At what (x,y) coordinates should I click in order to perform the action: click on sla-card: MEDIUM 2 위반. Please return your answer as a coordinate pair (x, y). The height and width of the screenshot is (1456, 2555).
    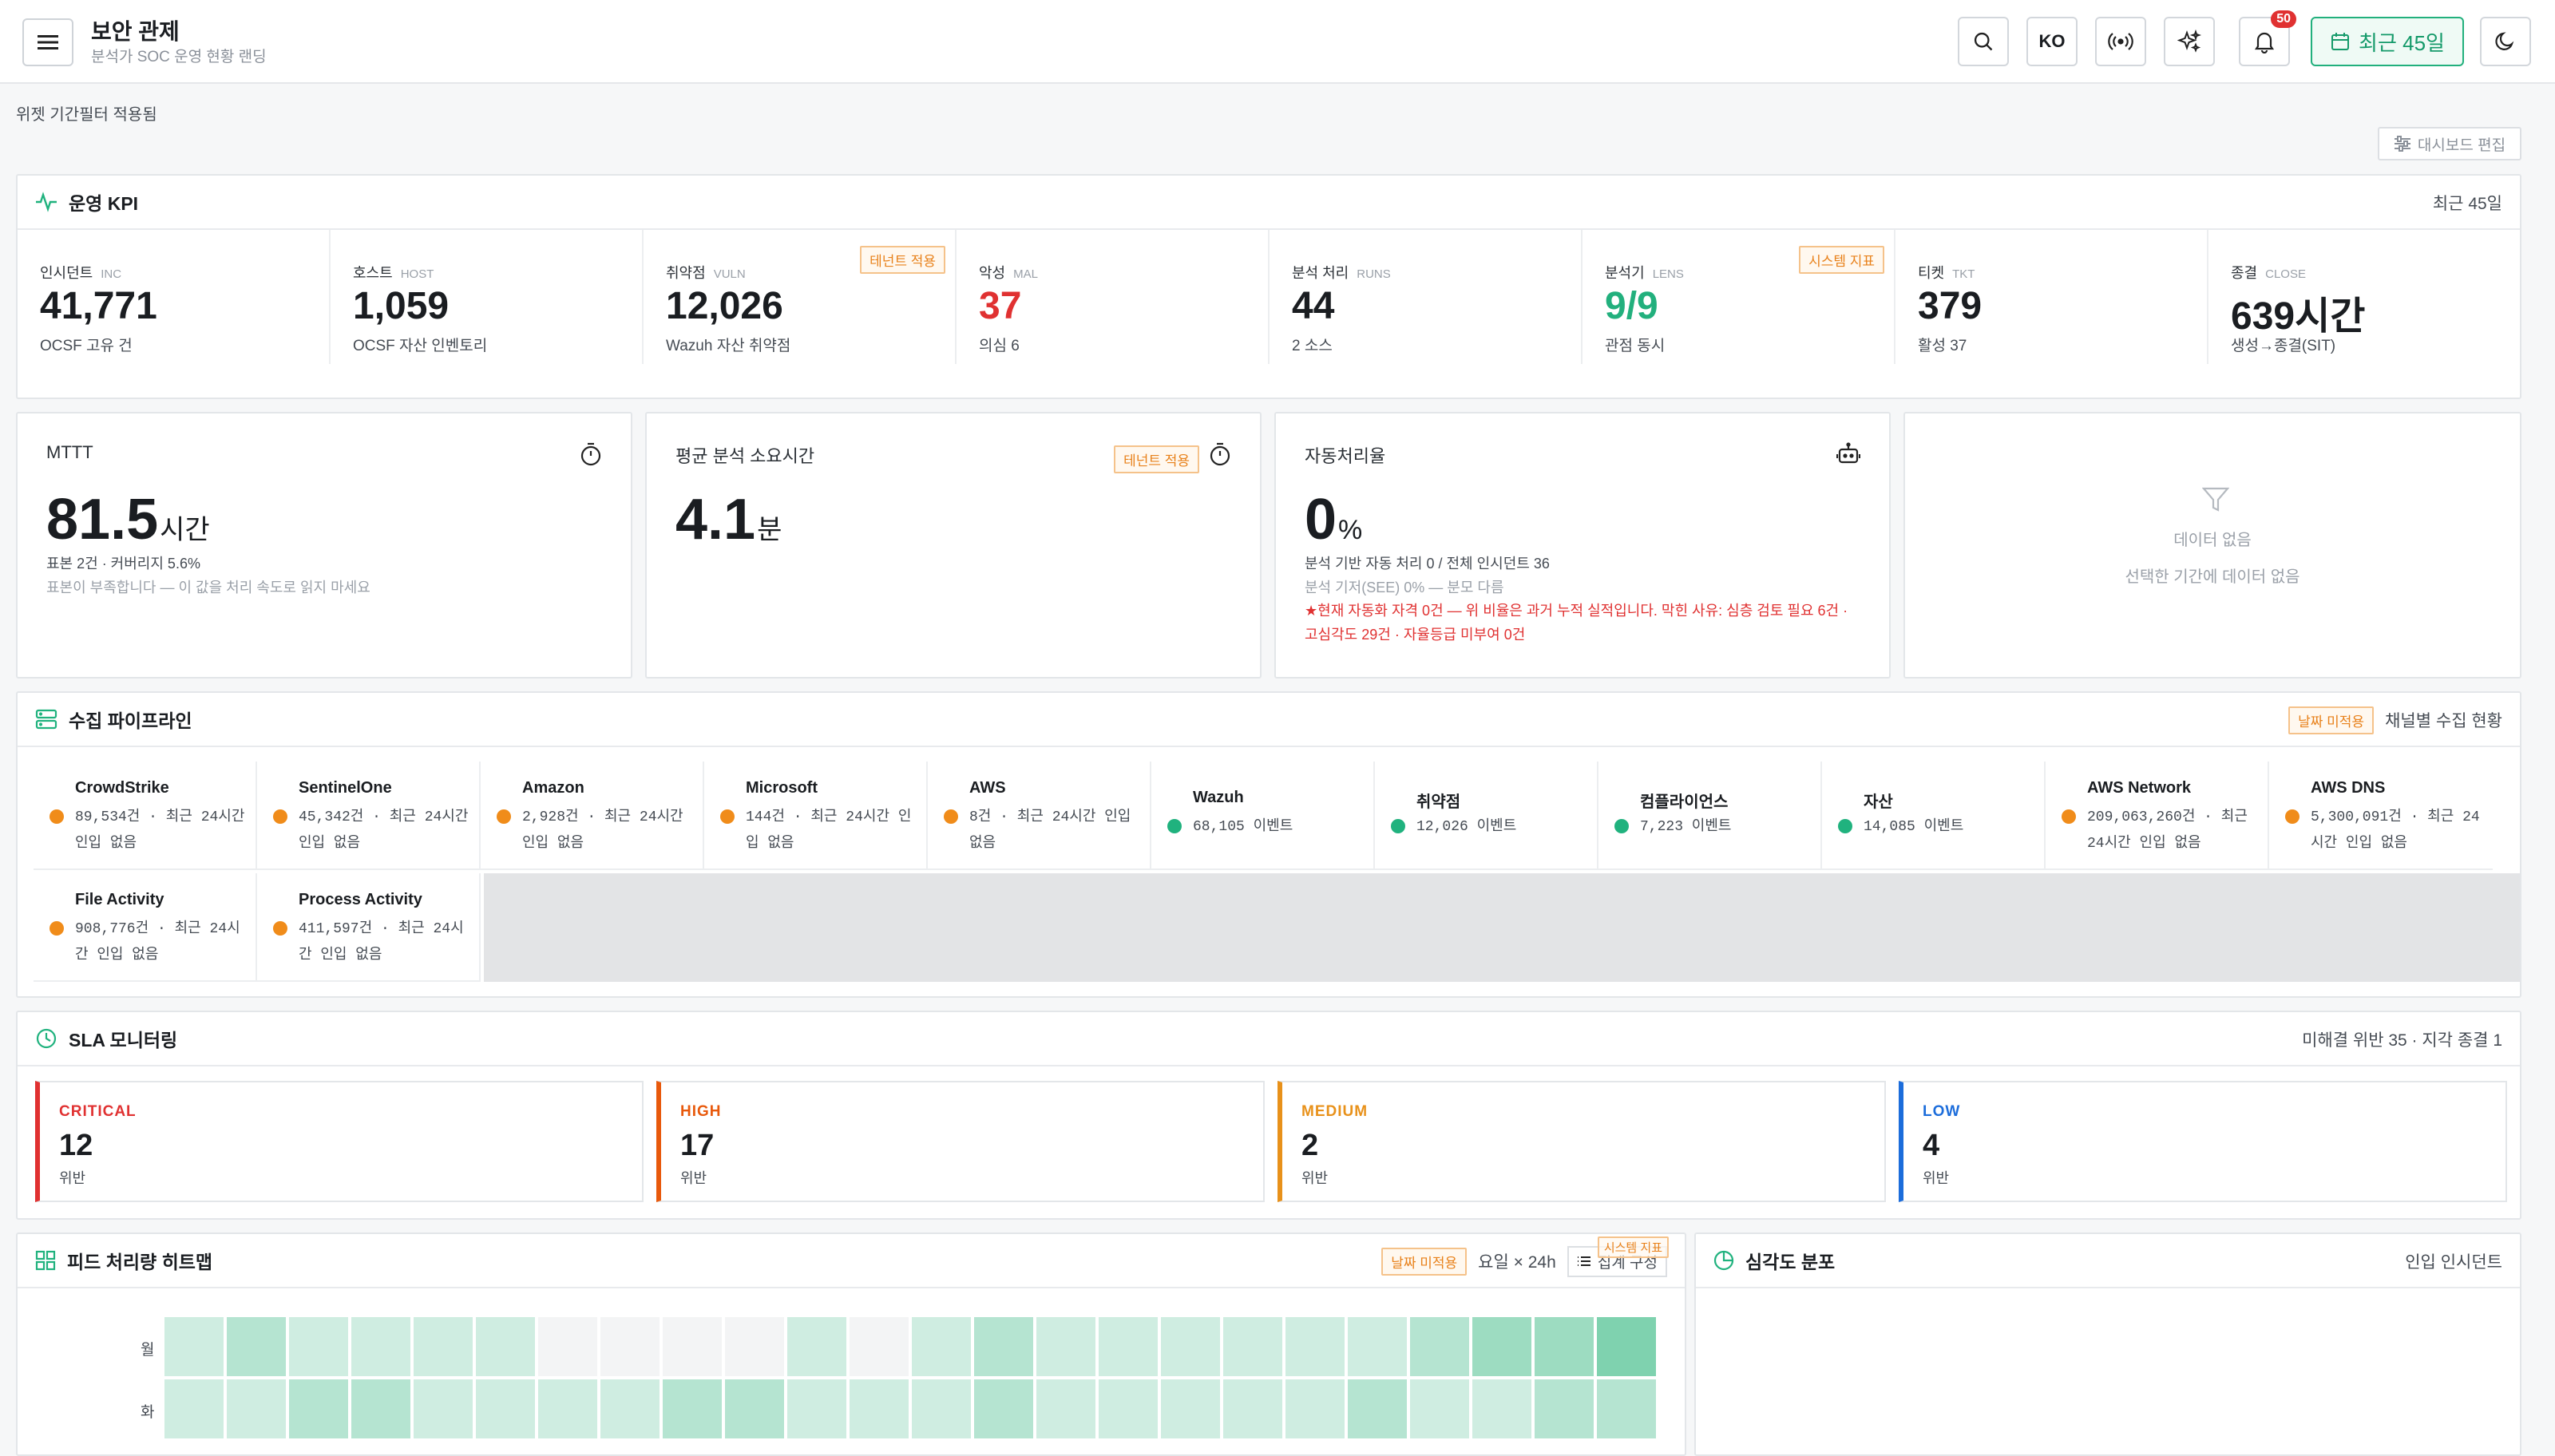
    Looking at the image, I should click on (1582, 1141).